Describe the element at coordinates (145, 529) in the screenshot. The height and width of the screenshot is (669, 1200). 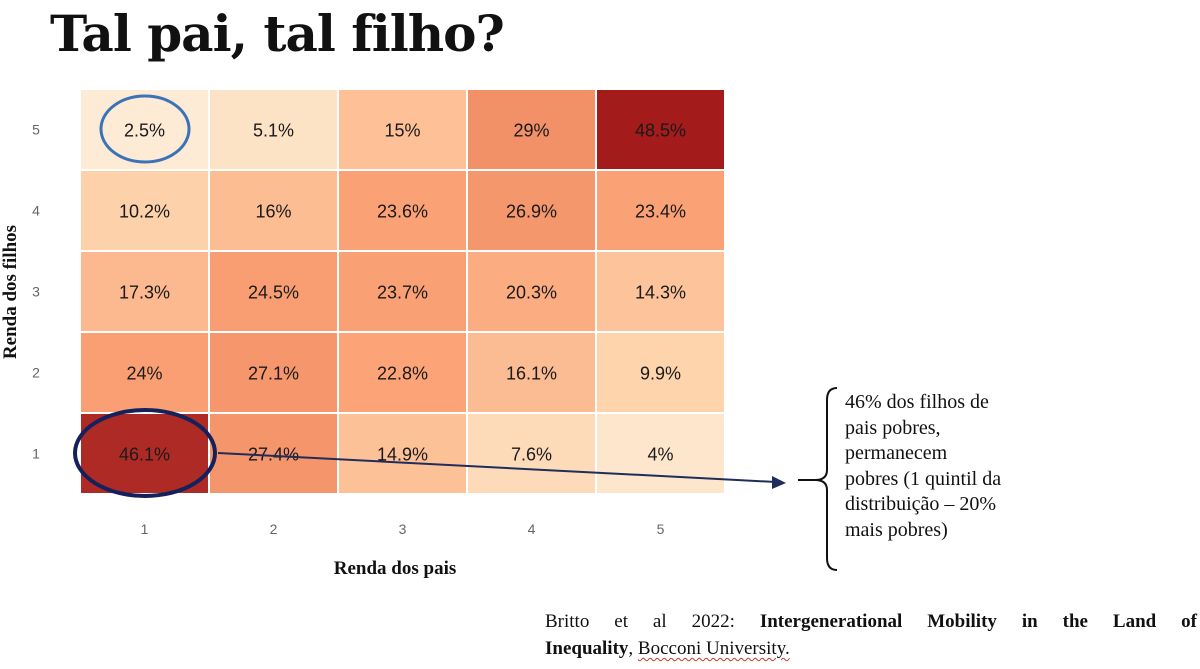
I see `x-tick-label: 1` at that location.